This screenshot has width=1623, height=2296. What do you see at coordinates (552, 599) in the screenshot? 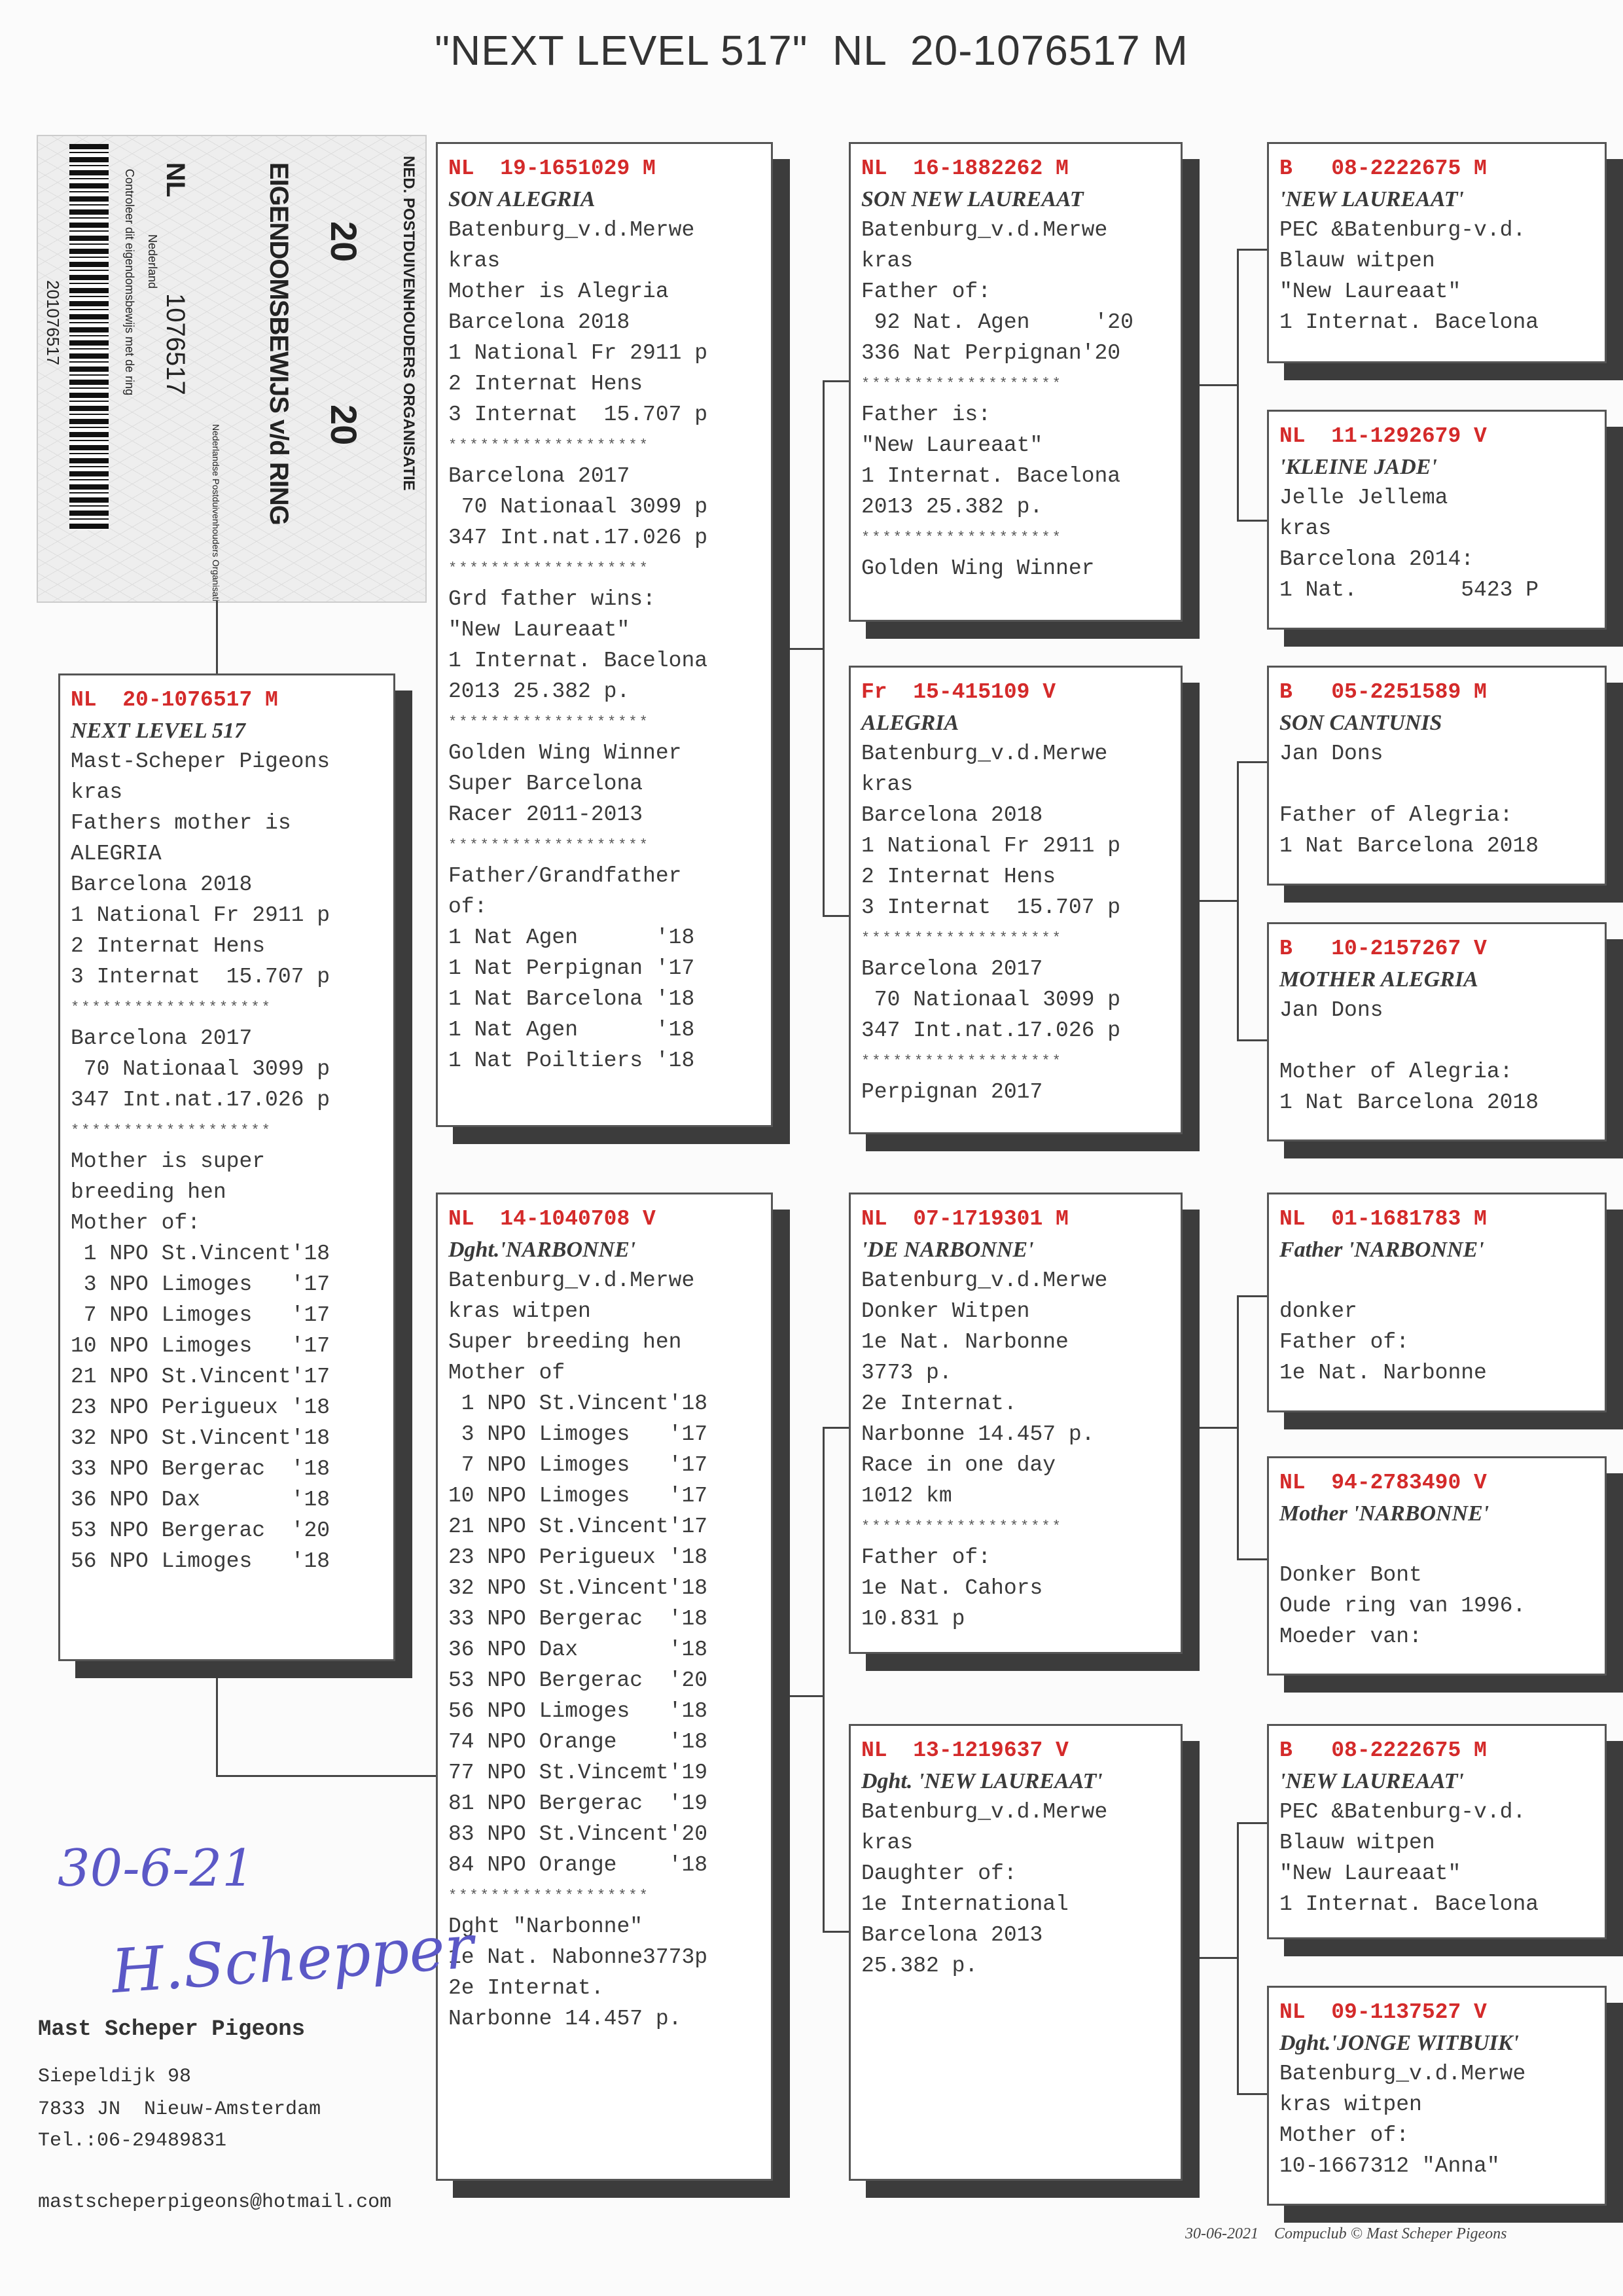
I see `pedigree-line: Grd father wins:` at bounding box center [552, 599].